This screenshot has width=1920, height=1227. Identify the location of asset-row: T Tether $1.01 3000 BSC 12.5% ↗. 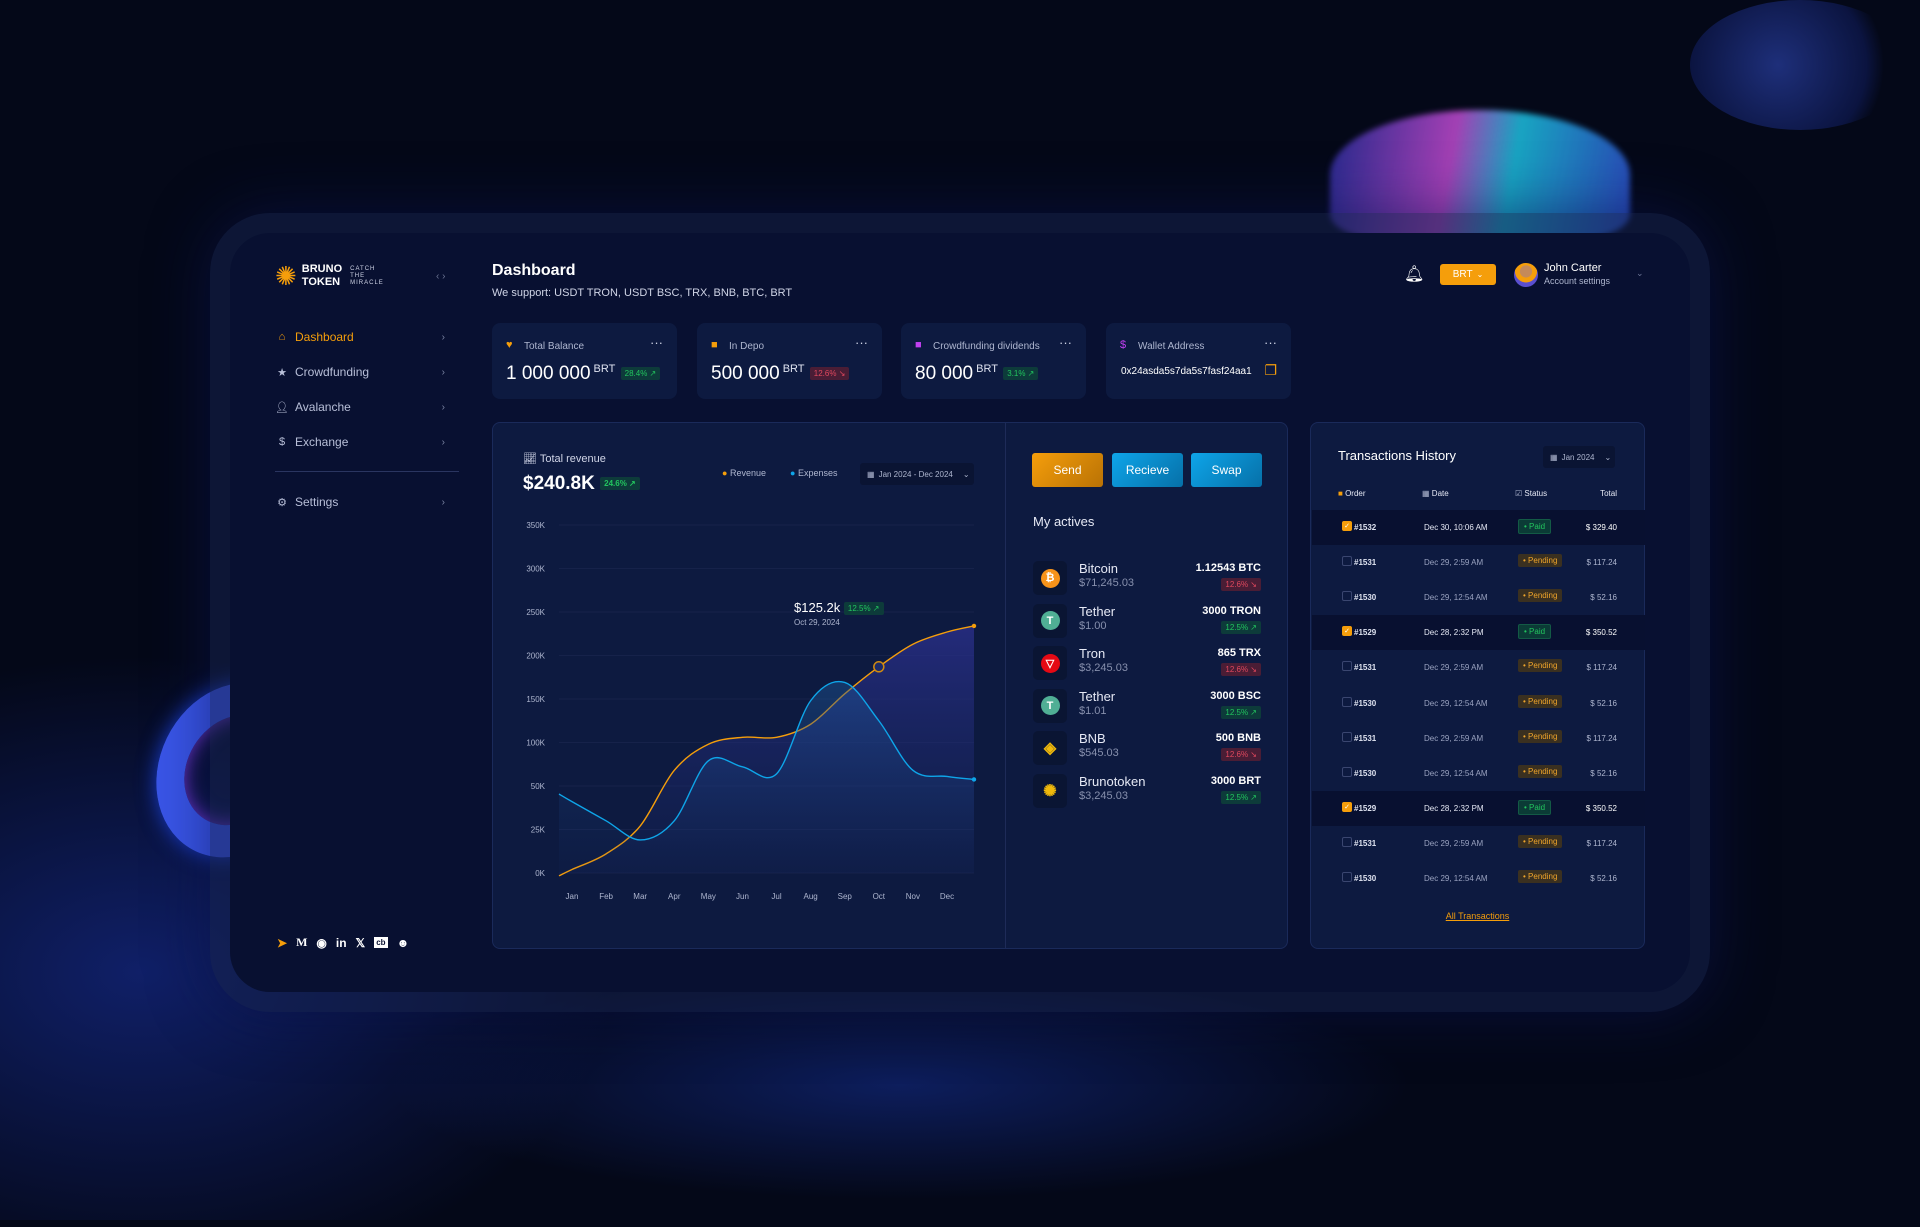
(1147, 708).